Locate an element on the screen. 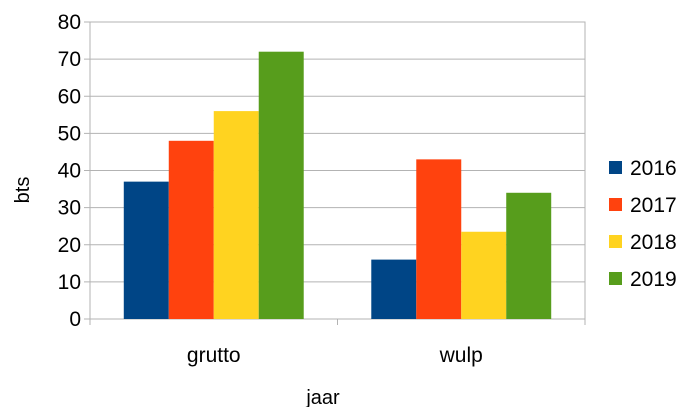  y-tick-labels: 0 10 20 30 40 50 60 70 80 is located at coordinates (69, 171).